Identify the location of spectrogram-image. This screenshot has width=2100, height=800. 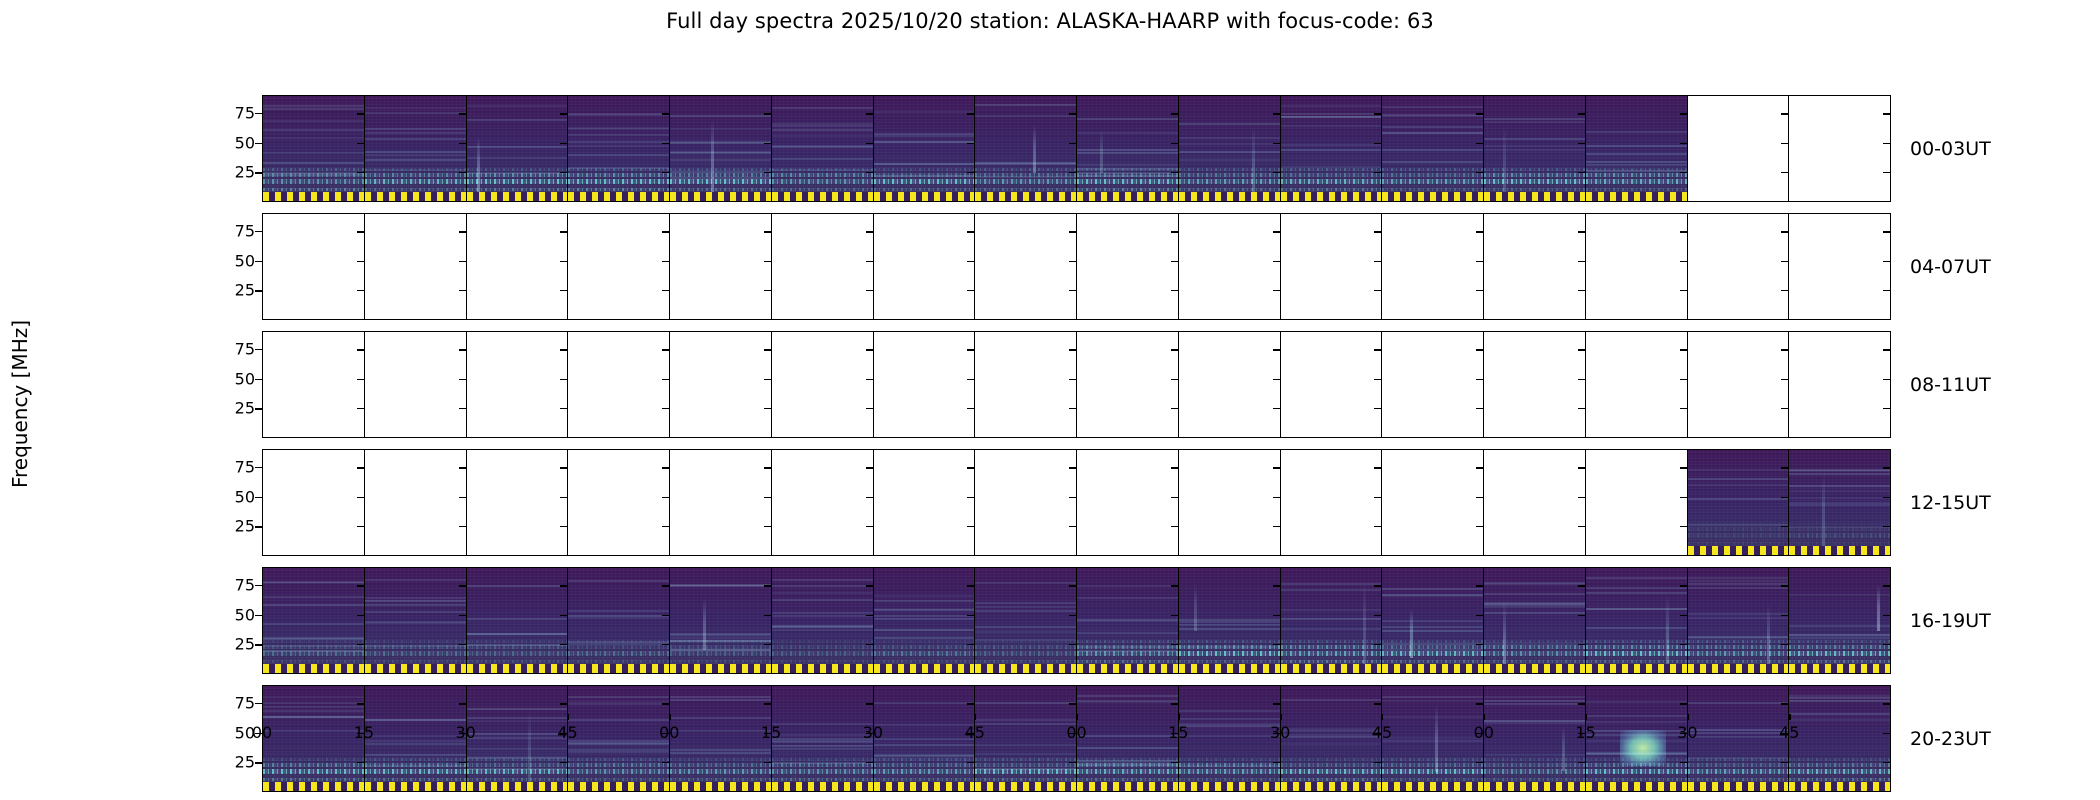
(720, 148).